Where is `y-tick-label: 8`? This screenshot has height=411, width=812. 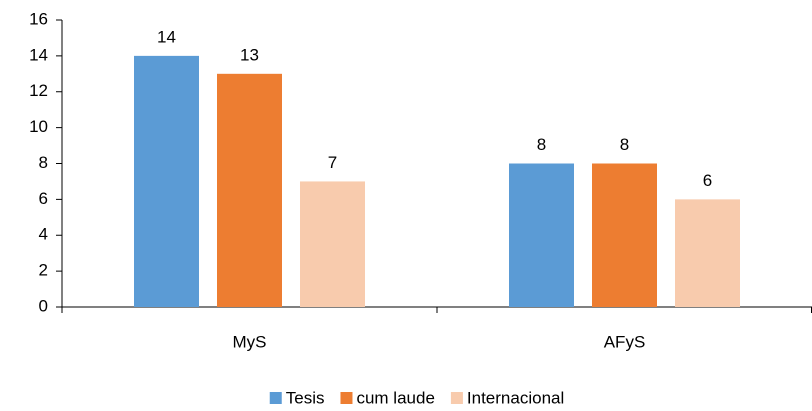 y-tick-label: 8 is located at coordinates (43, 162).